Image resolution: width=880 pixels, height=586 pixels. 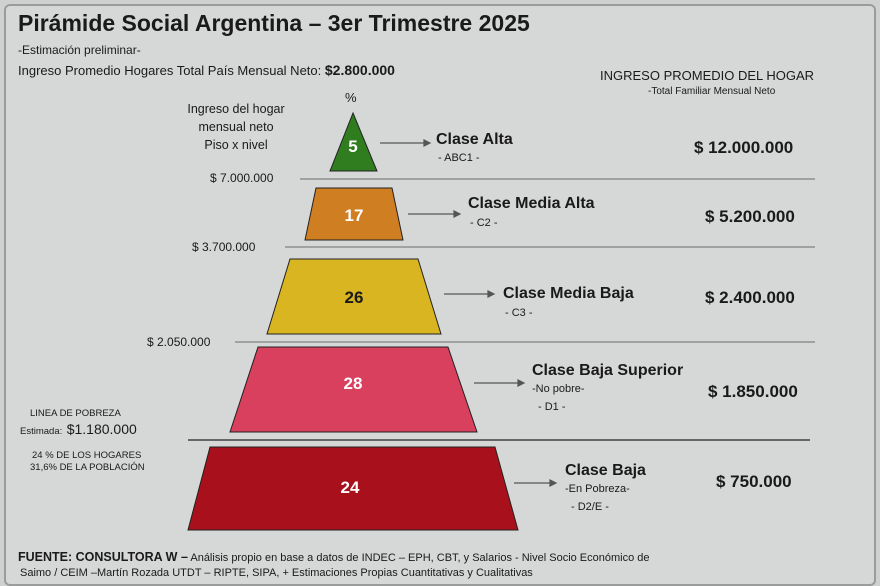 What do you see at coordinates (607, 389) in the screenshot?
I see `class-label: Clase Baja Superior -No pobre- - D1 -` at bounding box center [607, 389].